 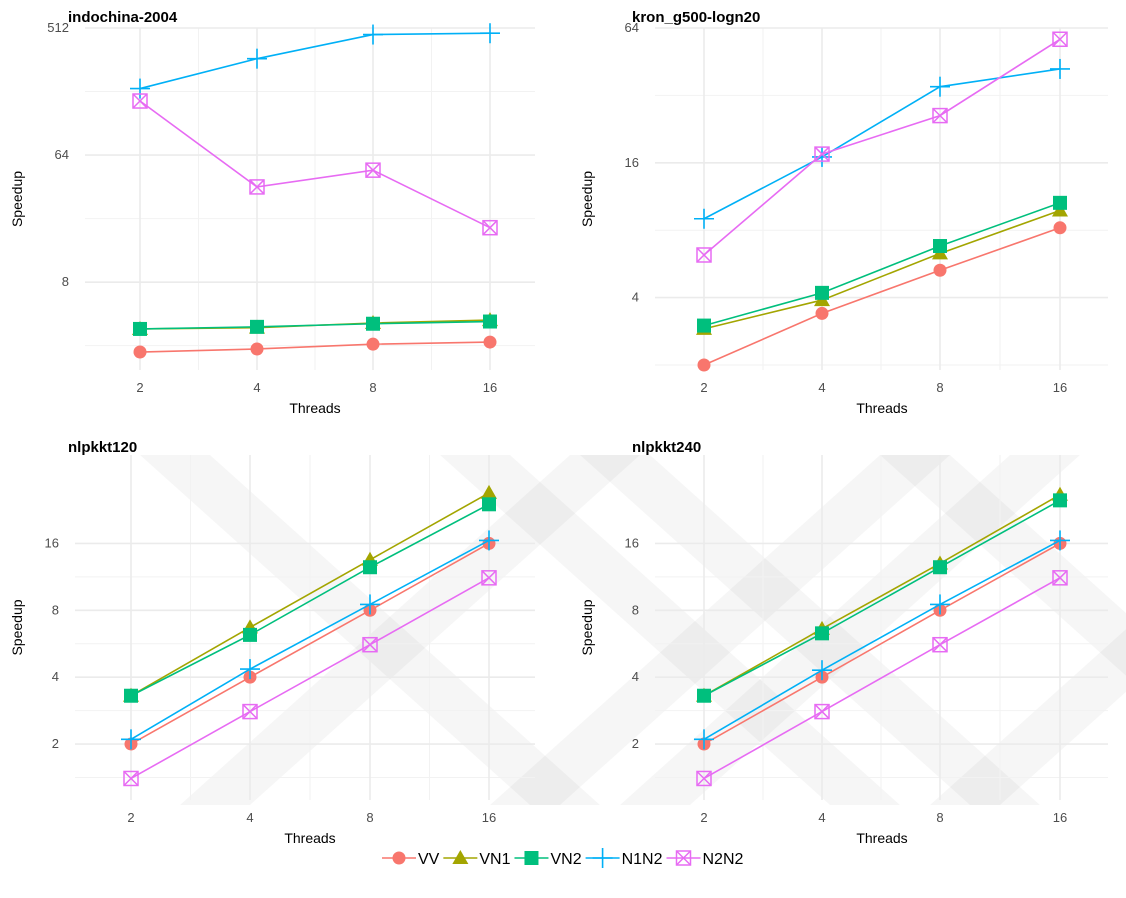 What do you see at coordinates (531, 858) in the screenshot?
I see `legend-key-vn2` at bounding box center [531, 858].